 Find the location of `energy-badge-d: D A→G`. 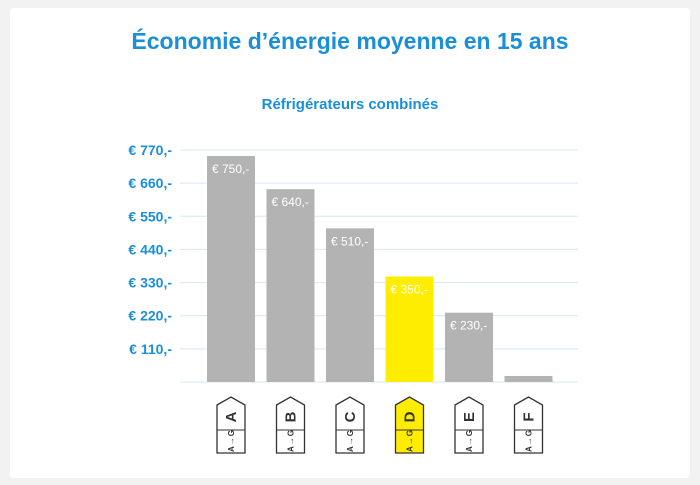

energy-badge-d: D A→G is located at coordinates (409, 425).